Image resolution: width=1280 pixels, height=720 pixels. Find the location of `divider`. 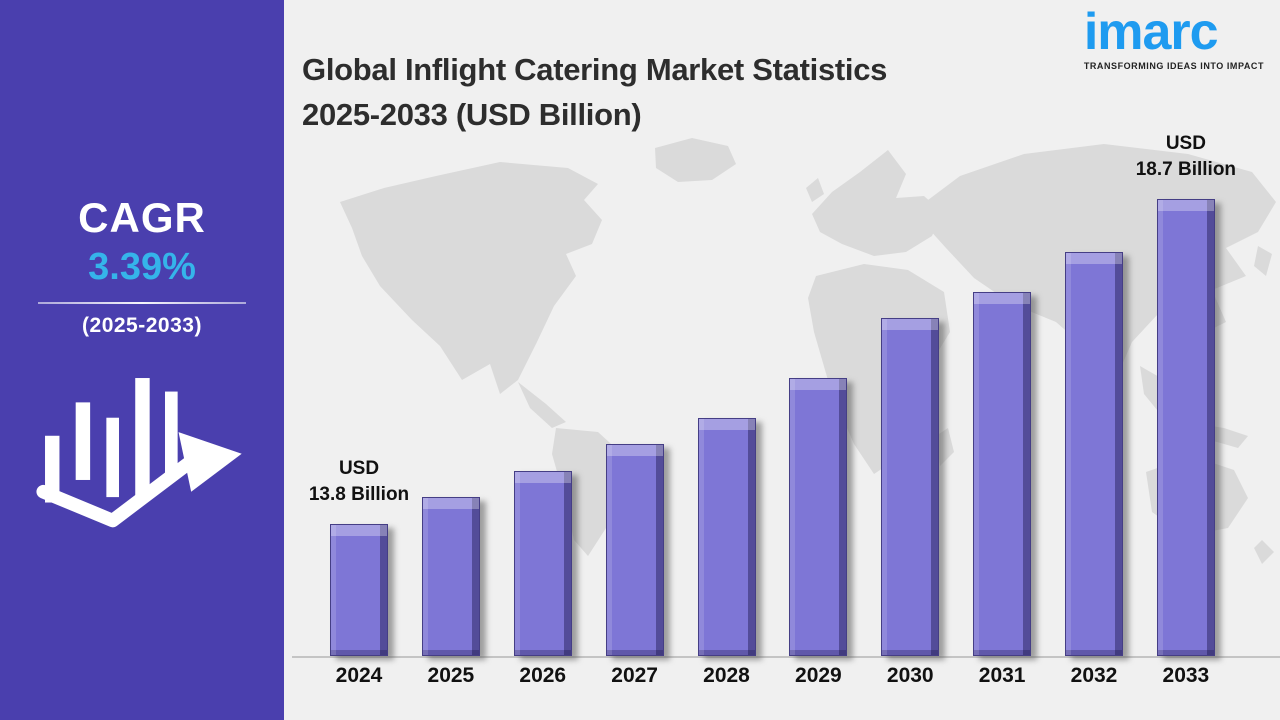

divider is located at coordinates (142, 302).